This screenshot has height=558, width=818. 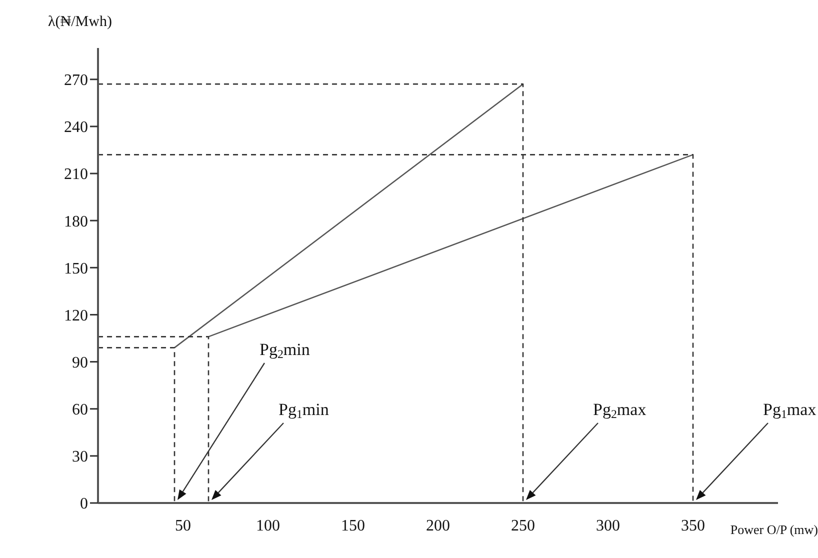 What do you see at coordinates (285, 350) in the screenshot?
I see `annotation: Pg$_{2}$min` at bounding box center [285, 350].